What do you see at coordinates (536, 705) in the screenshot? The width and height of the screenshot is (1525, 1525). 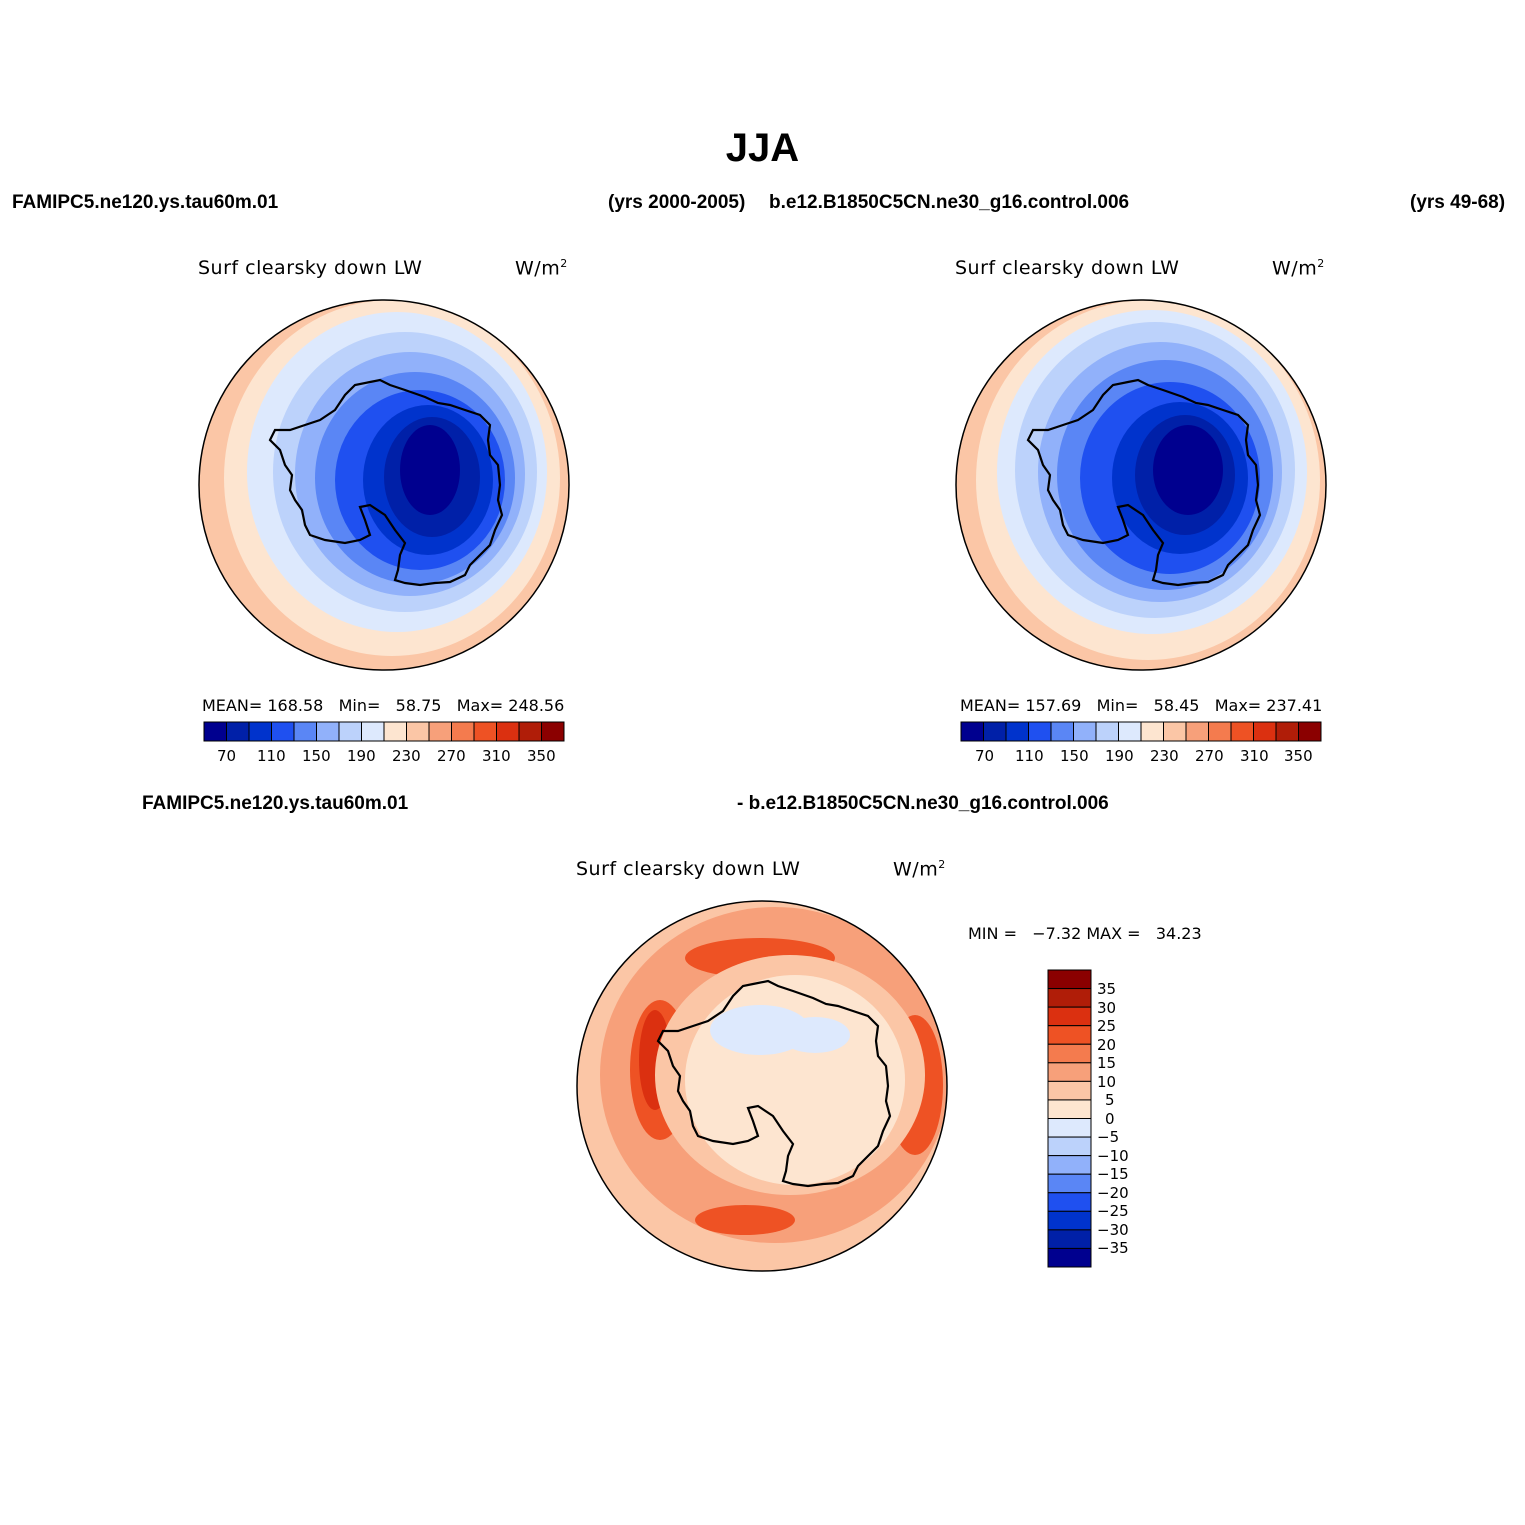 I see `left-max-value: 248.56` at bounding box center [536, 705].